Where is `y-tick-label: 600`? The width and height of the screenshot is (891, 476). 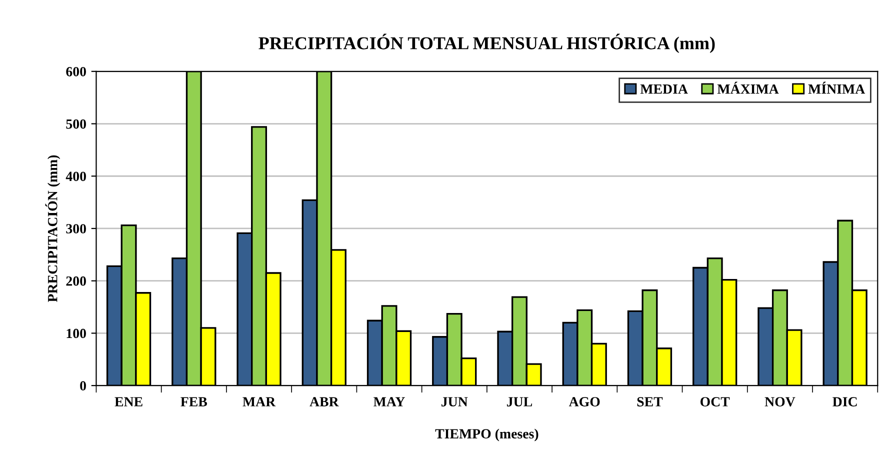 y-tick-label: 600 is located at coordinates (76, 71).